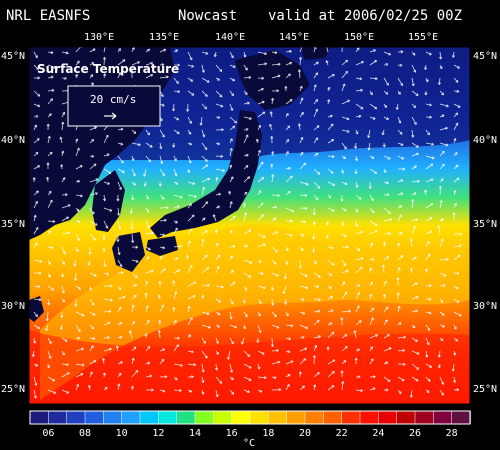 The width and height of the screenshot is (500, 450). What do you see at coordinates (162, 246) in the screenshot?
I see `land-shikoku` at bounding box center [162, 246].